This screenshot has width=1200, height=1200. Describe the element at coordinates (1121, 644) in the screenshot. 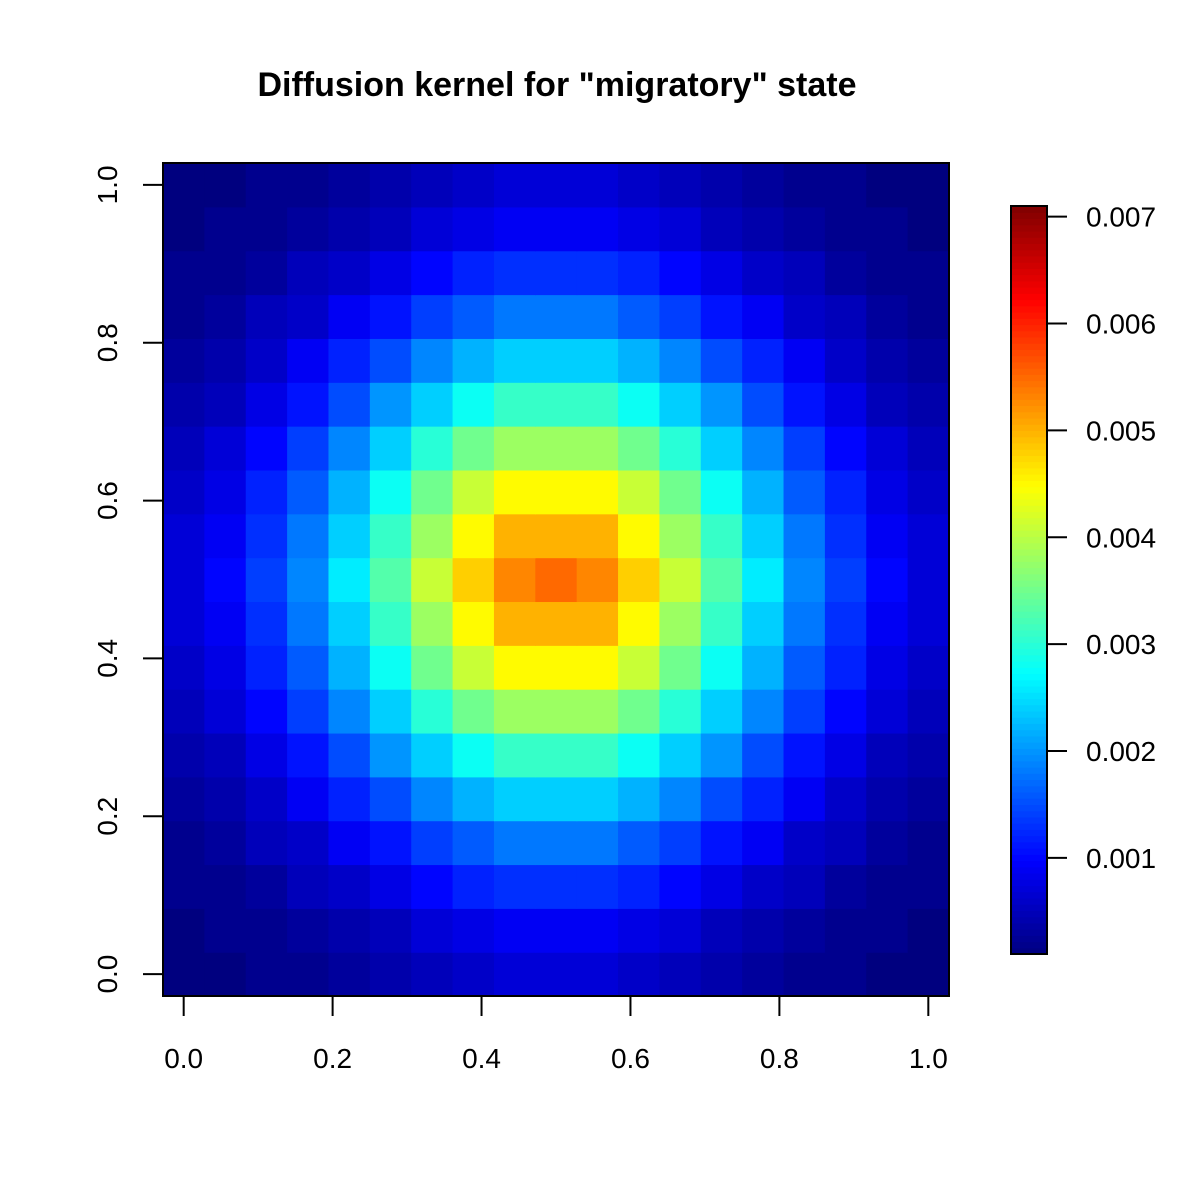

I see `colorbar-tick-label: 0.003` at that location.